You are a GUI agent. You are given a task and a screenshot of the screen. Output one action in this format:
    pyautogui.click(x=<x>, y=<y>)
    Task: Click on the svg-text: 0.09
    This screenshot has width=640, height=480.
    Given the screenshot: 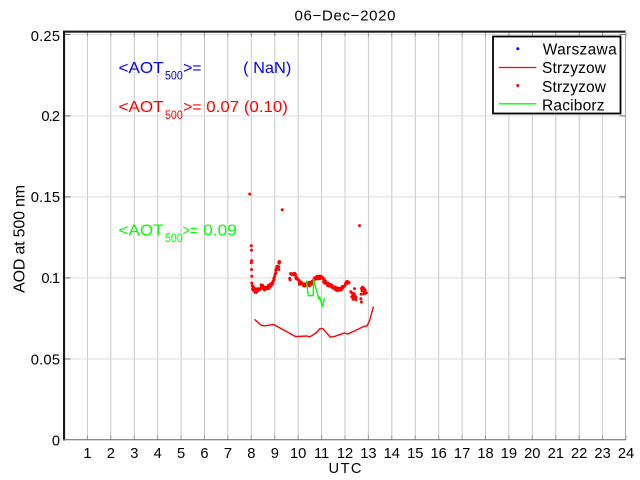 What is the action you would take?
    pyautogui.click(x=220, y=230)
    